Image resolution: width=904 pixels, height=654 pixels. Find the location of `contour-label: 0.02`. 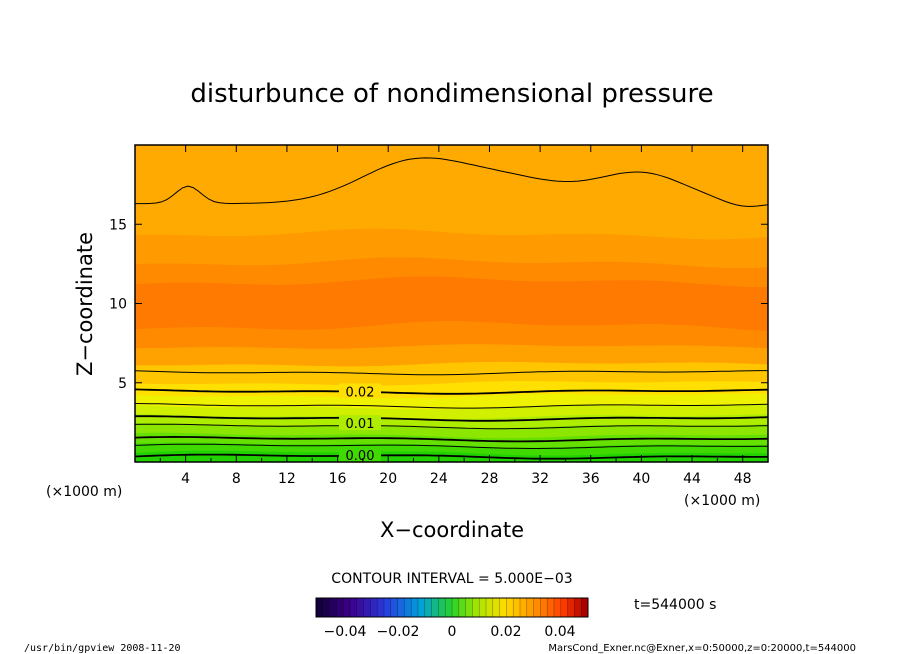

contour-label: 0.02 is located at coordinates (360, 392).